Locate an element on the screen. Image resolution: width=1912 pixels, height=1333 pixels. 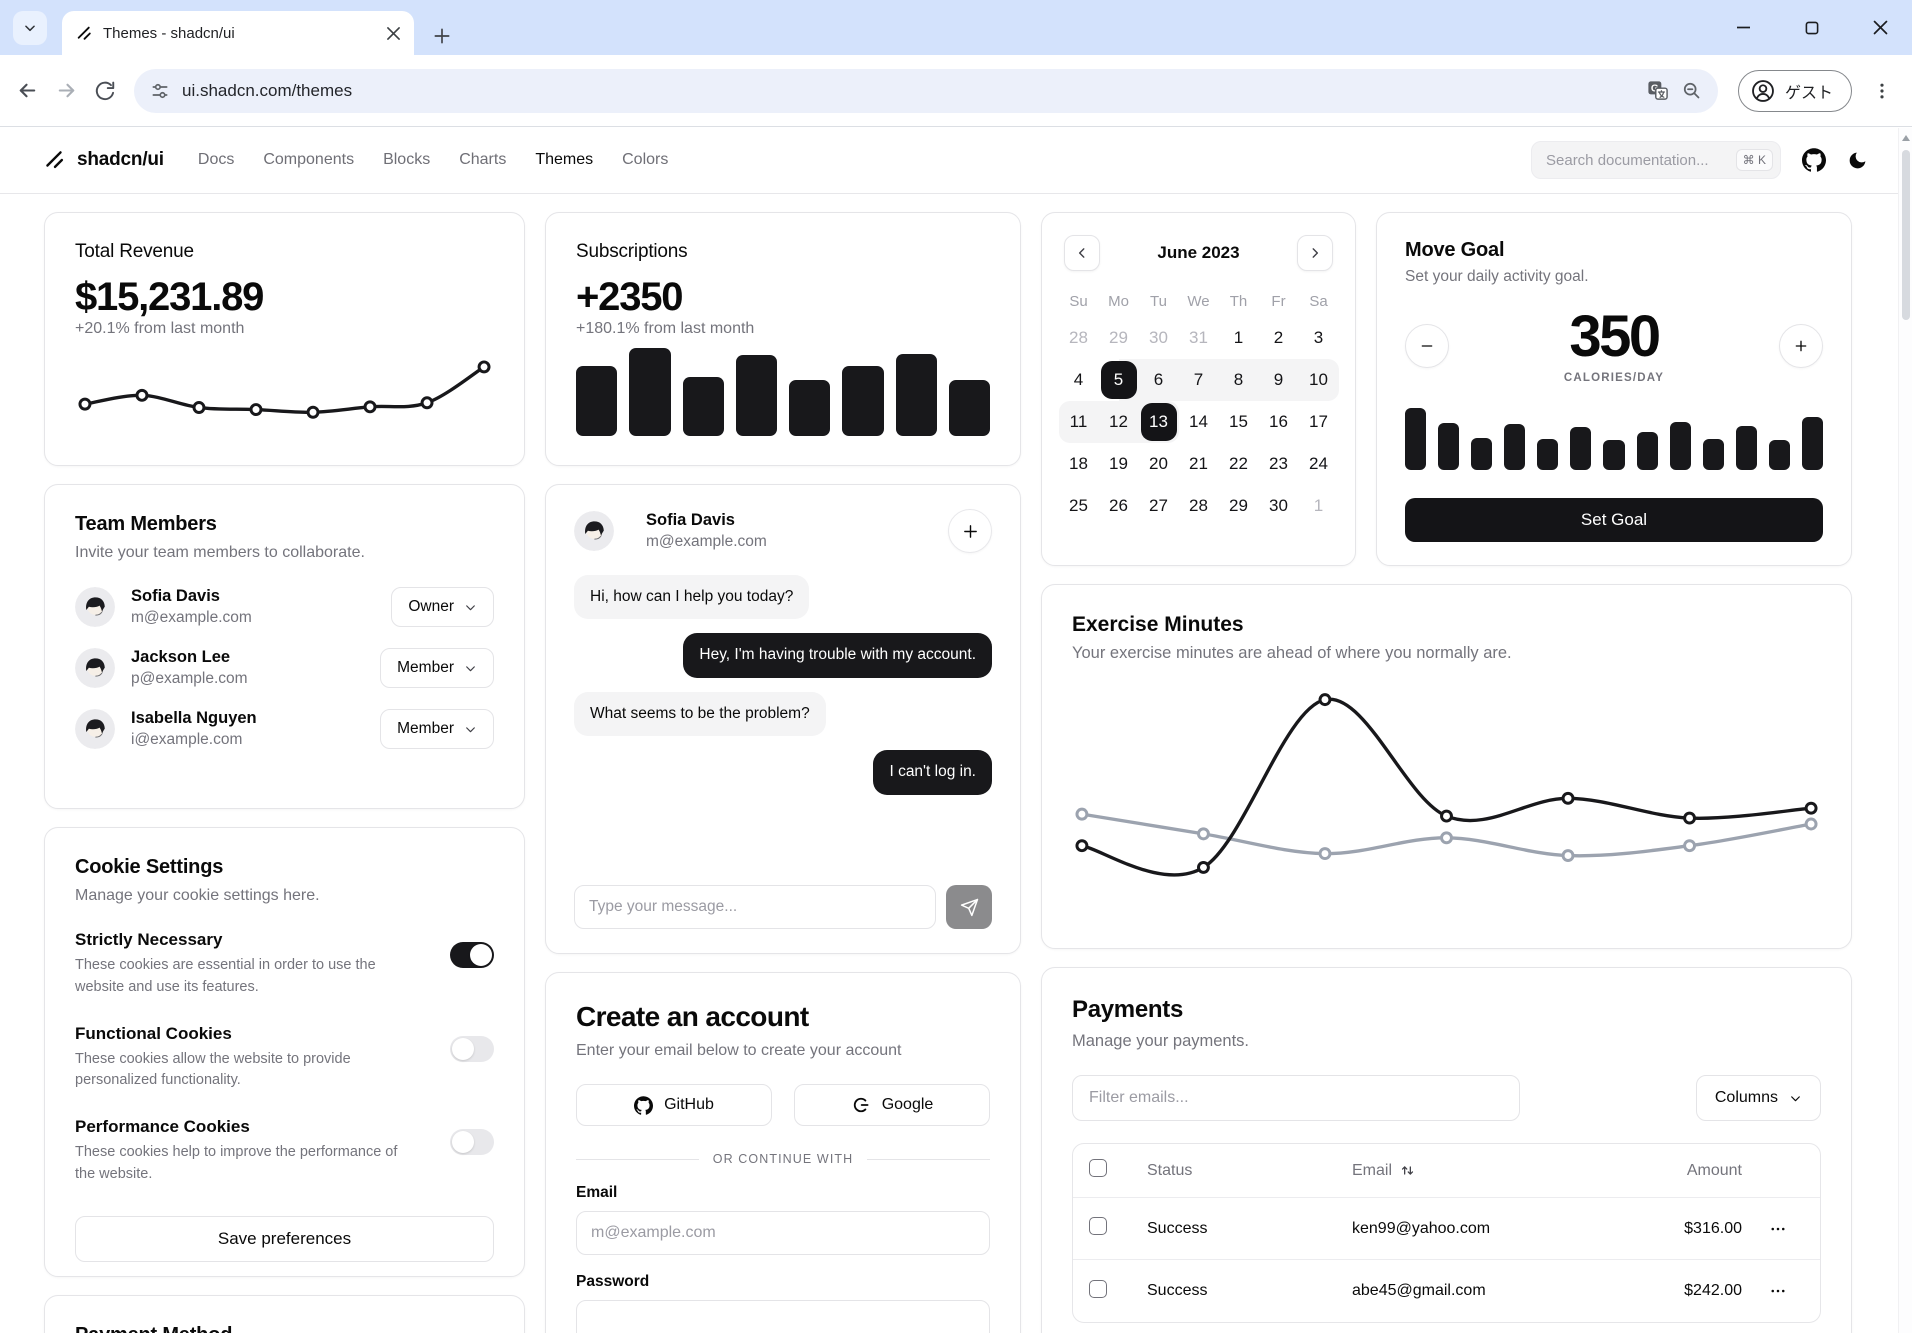
filter-emails-input is located at coordinates (1296, 1098).